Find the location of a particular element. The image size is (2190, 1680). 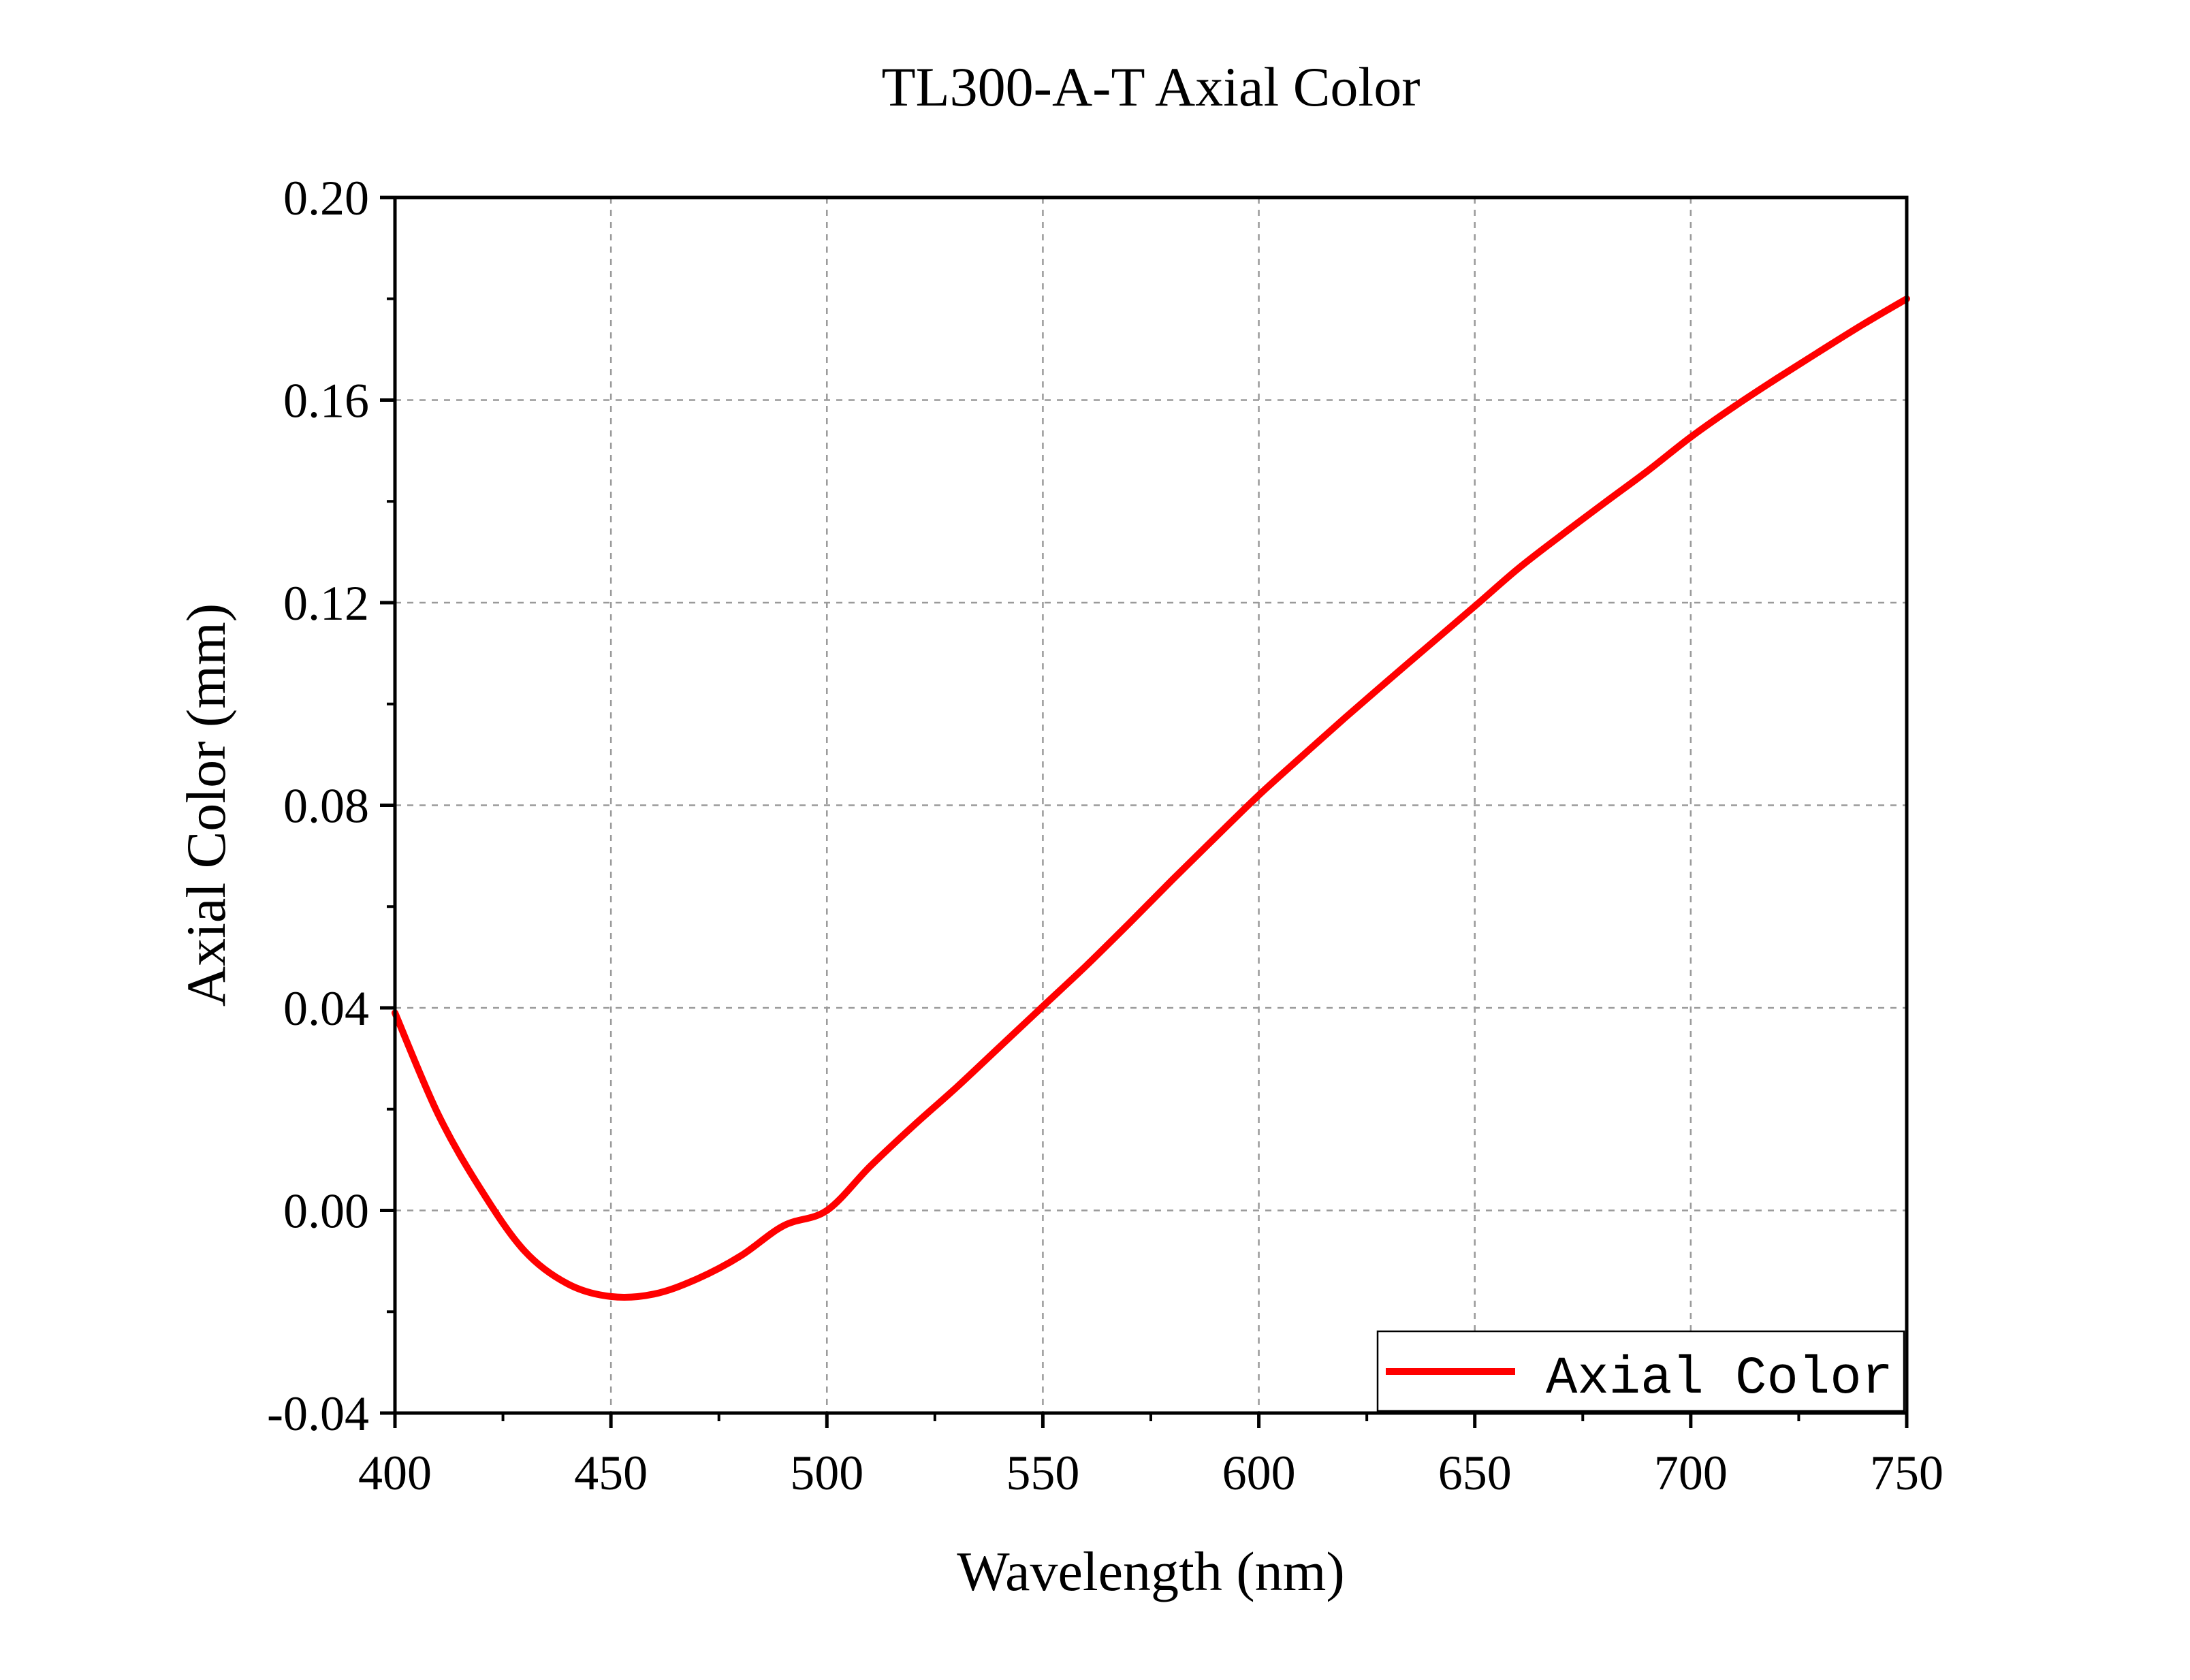

x-tick-label: 450 is located at coordinates (611, 1473).